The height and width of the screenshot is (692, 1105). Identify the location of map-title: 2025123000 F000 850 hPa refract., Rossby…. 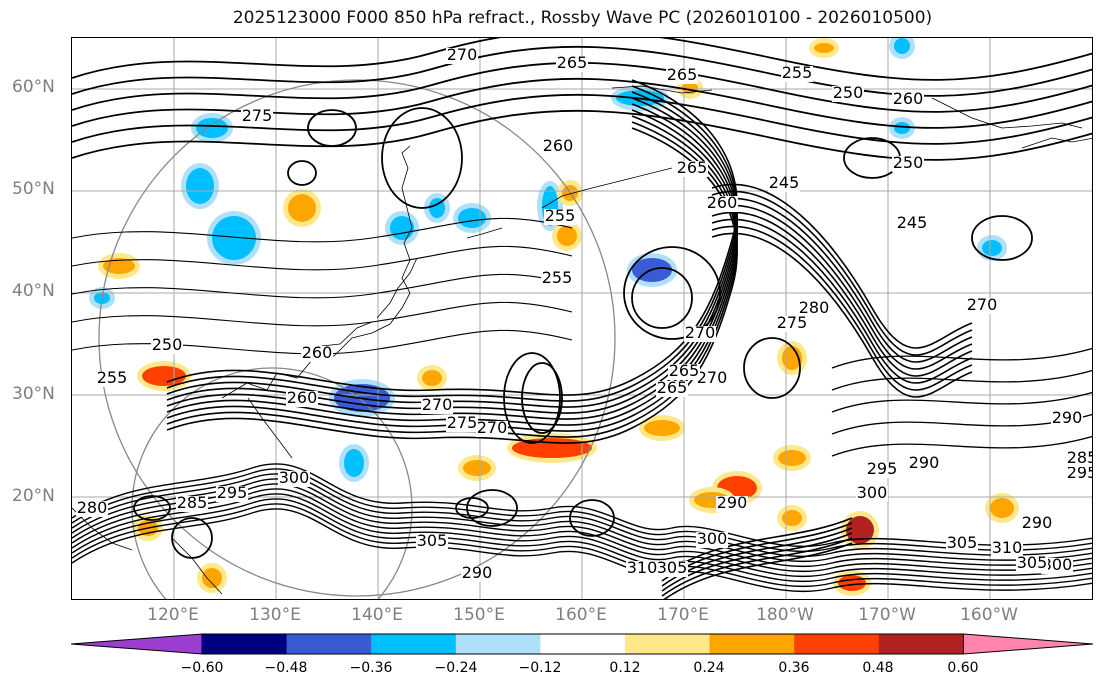
(582, 18).